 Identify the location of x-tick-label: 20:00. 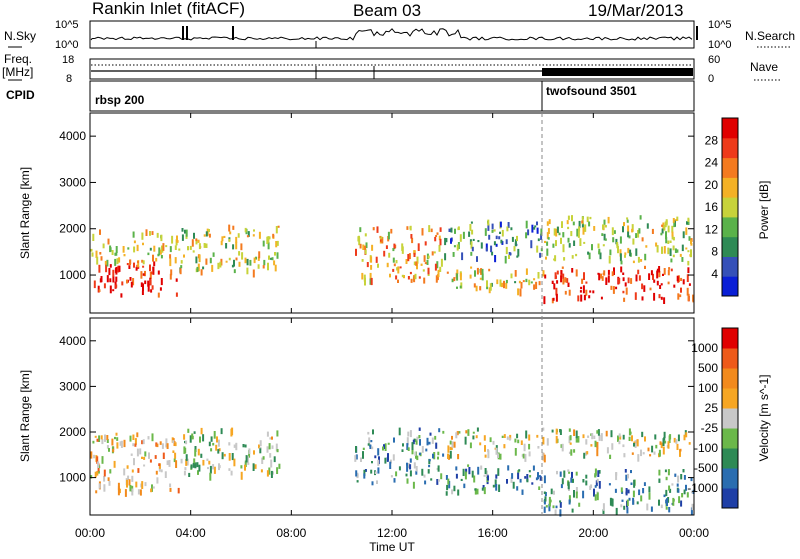
(593, 533).